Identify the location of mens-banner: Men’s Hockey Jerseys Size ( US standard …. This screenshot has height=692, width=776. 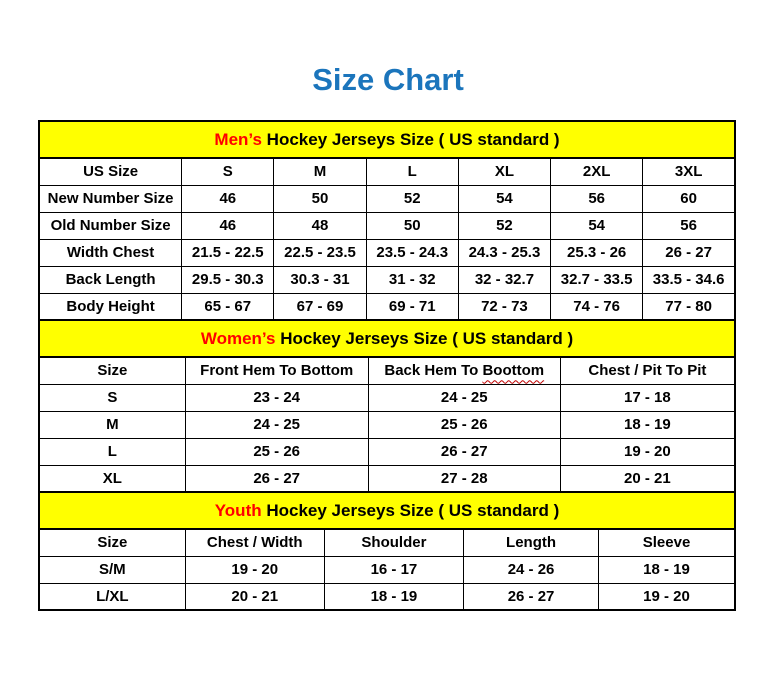
(387, 139).